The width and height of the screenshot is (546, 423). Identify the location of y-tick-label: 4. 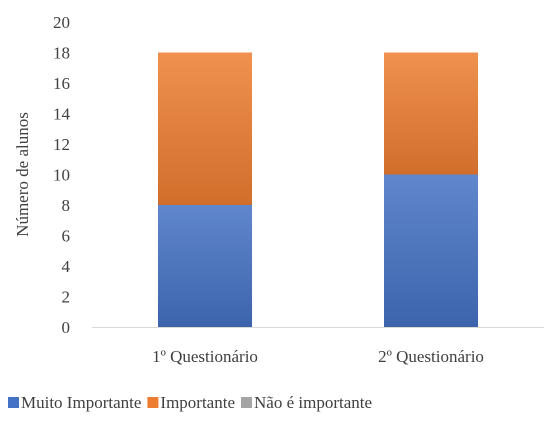
(66, 266).